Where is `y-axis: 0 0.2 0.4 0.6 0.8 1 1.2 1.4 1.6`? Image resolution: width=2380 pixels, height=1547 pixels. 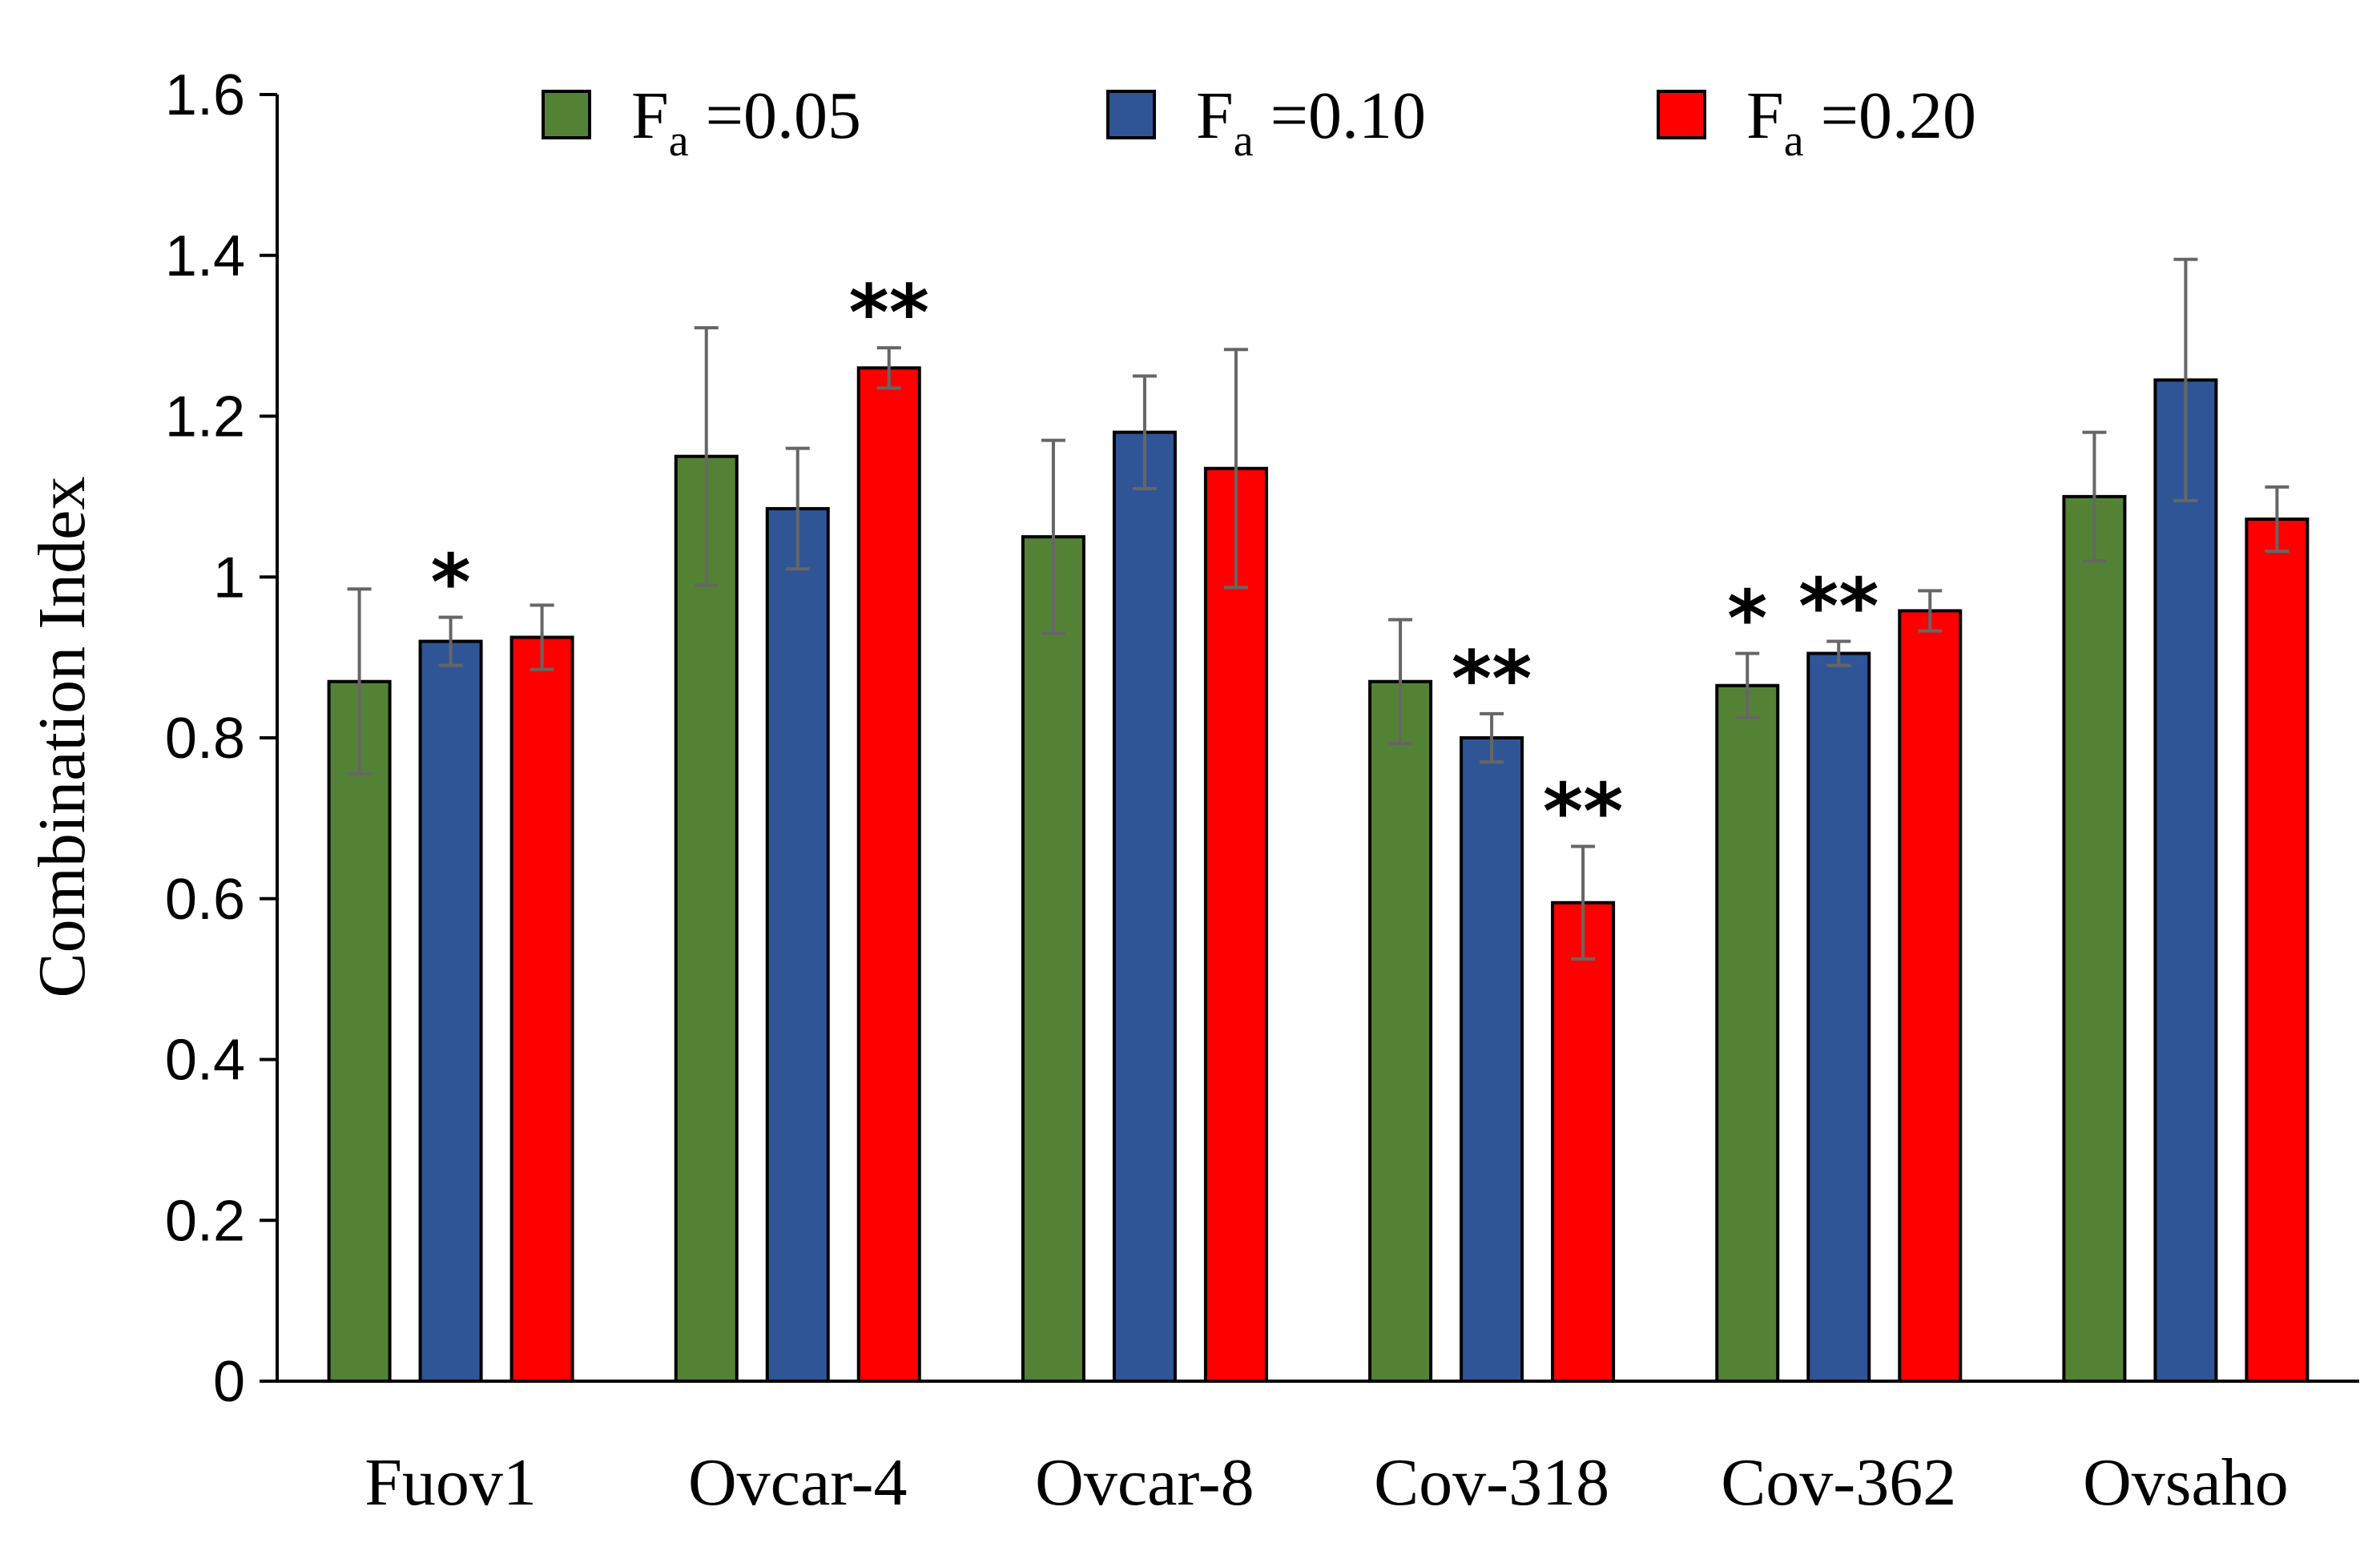
y-axis: 0 0.2 0.4 0.6 0.8 1 1.2 1.4 1.6 is located at coordinates (222, 738).